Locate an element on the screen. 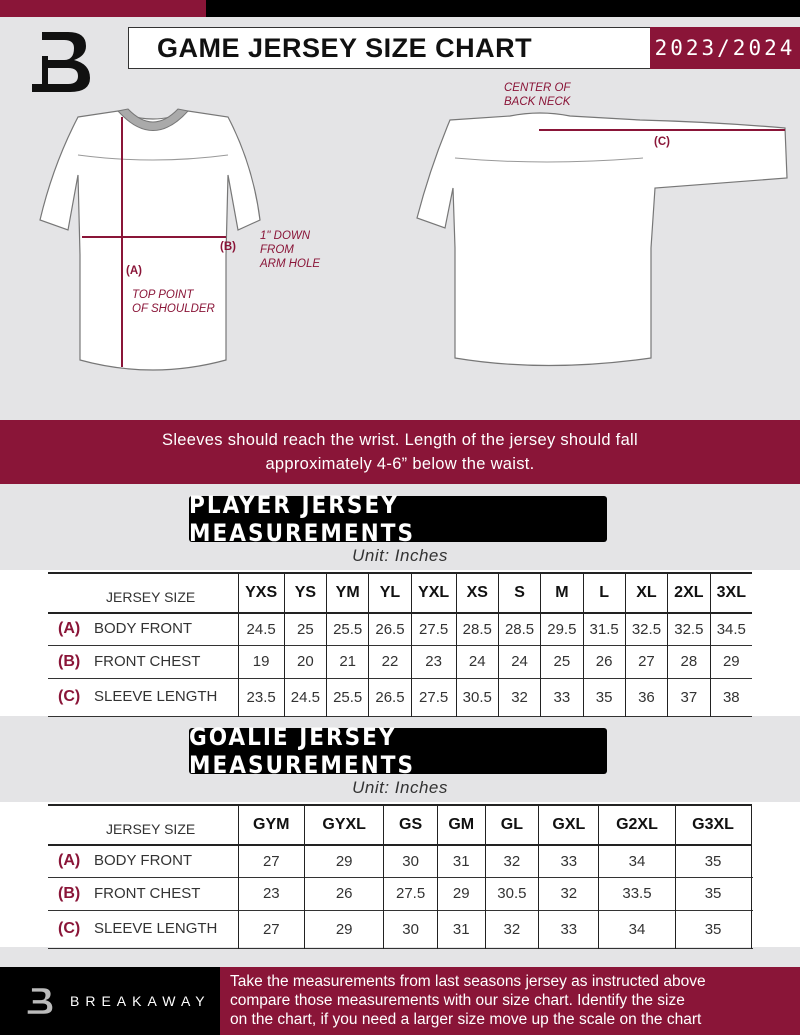 The height and width of the screenshot is (1035, 800). shoulder-note: TOP POINT OF SHOULDER is located at coordinates (173, 302).